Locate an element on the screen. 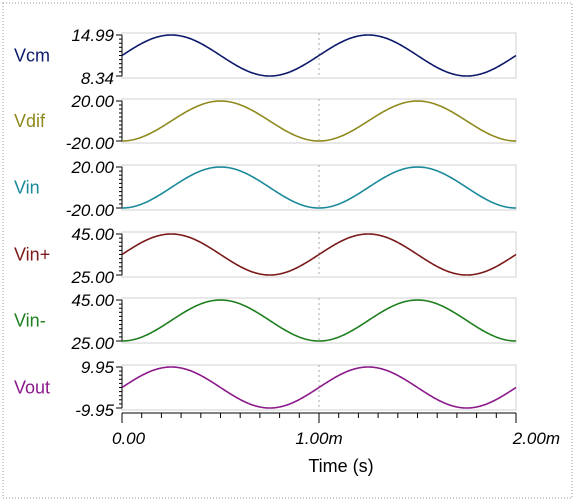 This screenshot has width=575, height=501. y-bottom-label-vin: -20.00 is located at coordinates (90, 210).